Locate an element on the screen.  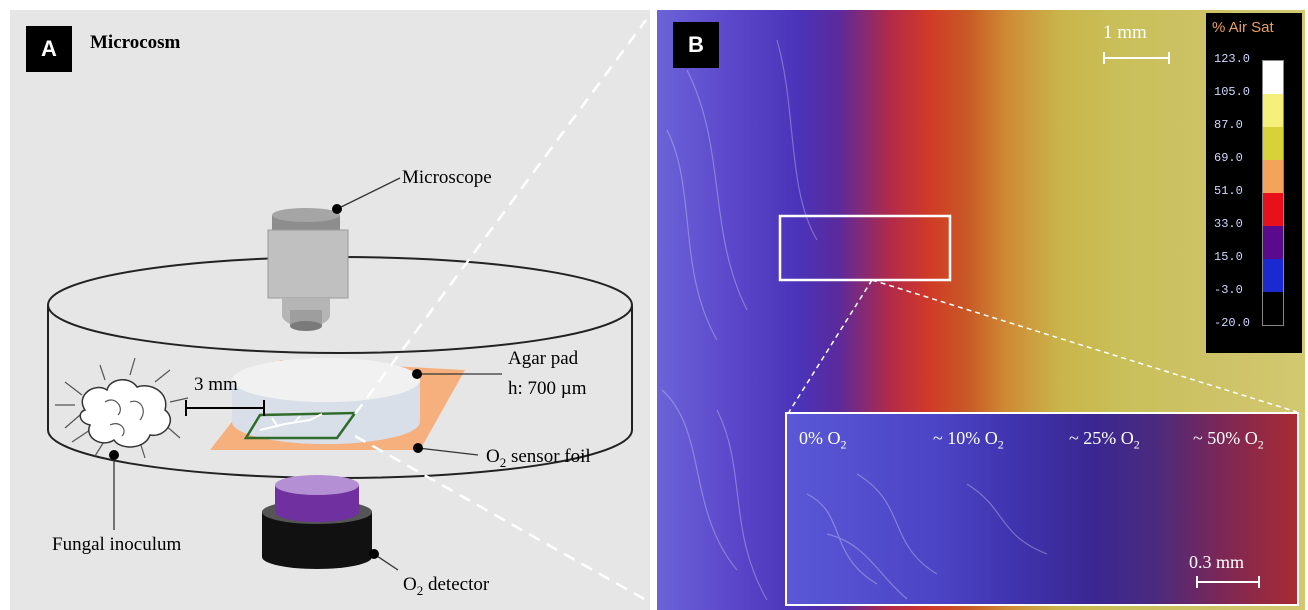
inset-label-0: 0% O2 is located at coordinates (823, 440).